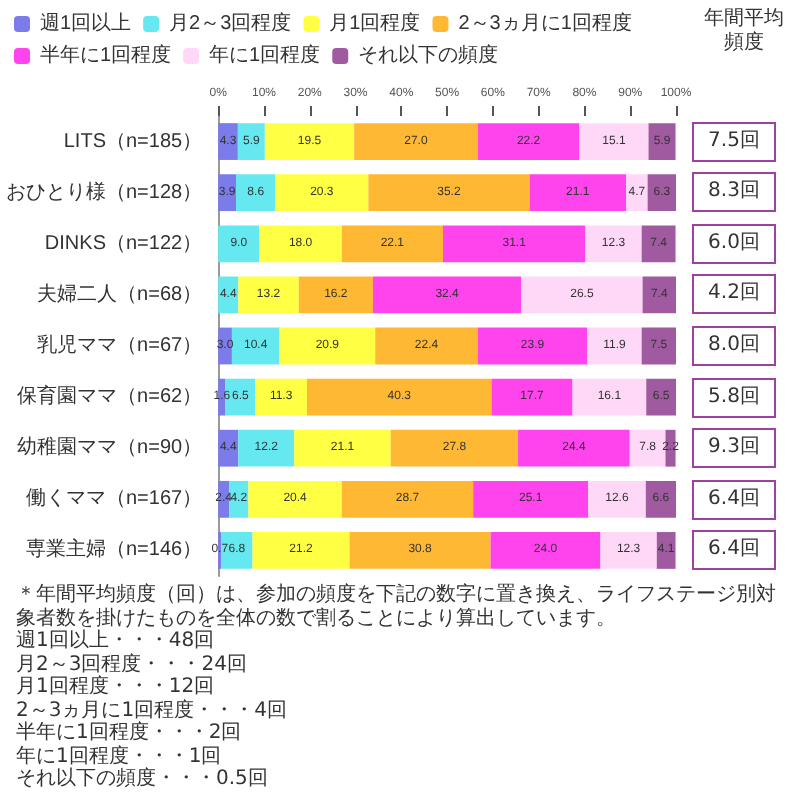 This screenshot has height=798, width=796. What do you see at coordinates (114, 498) in the screenshot?
I see `y-tick-label: 働くママ（n=167）` at bounding box center [114, 498].